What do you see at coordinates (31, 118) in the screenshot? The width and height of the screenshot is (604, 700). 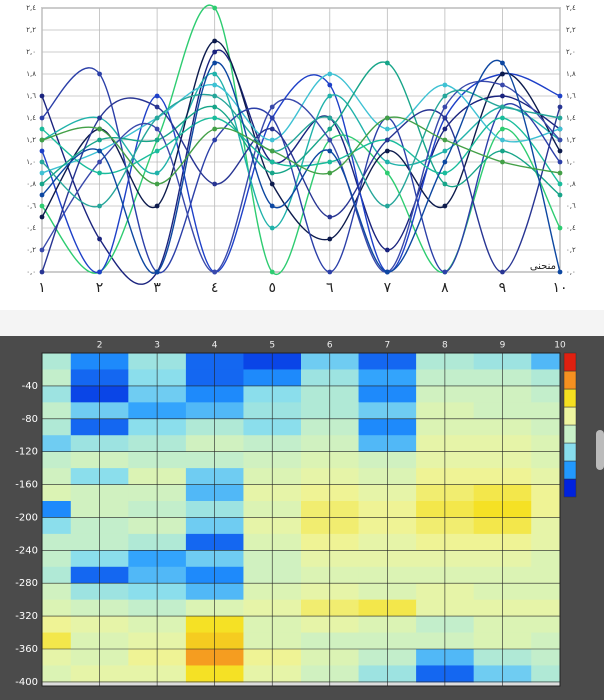 I see `y-tick-label: ١,٤` at bounding box center [31, 118].